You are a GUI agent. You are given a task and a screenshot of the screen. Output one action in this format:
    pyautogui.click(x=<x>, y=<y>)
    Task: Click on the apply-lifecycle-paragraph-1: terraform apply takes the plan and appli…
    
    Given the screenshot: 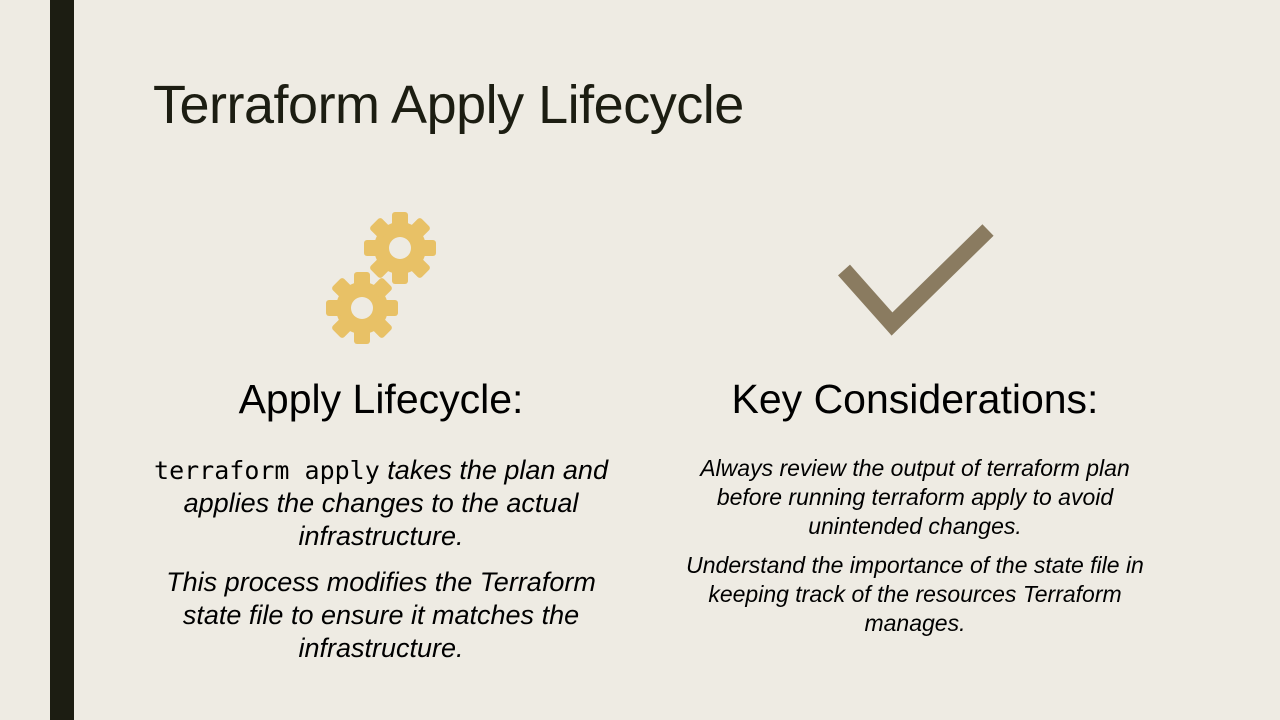 What is the action you would take?
    pyautogui.click(x=381, y=503)
    